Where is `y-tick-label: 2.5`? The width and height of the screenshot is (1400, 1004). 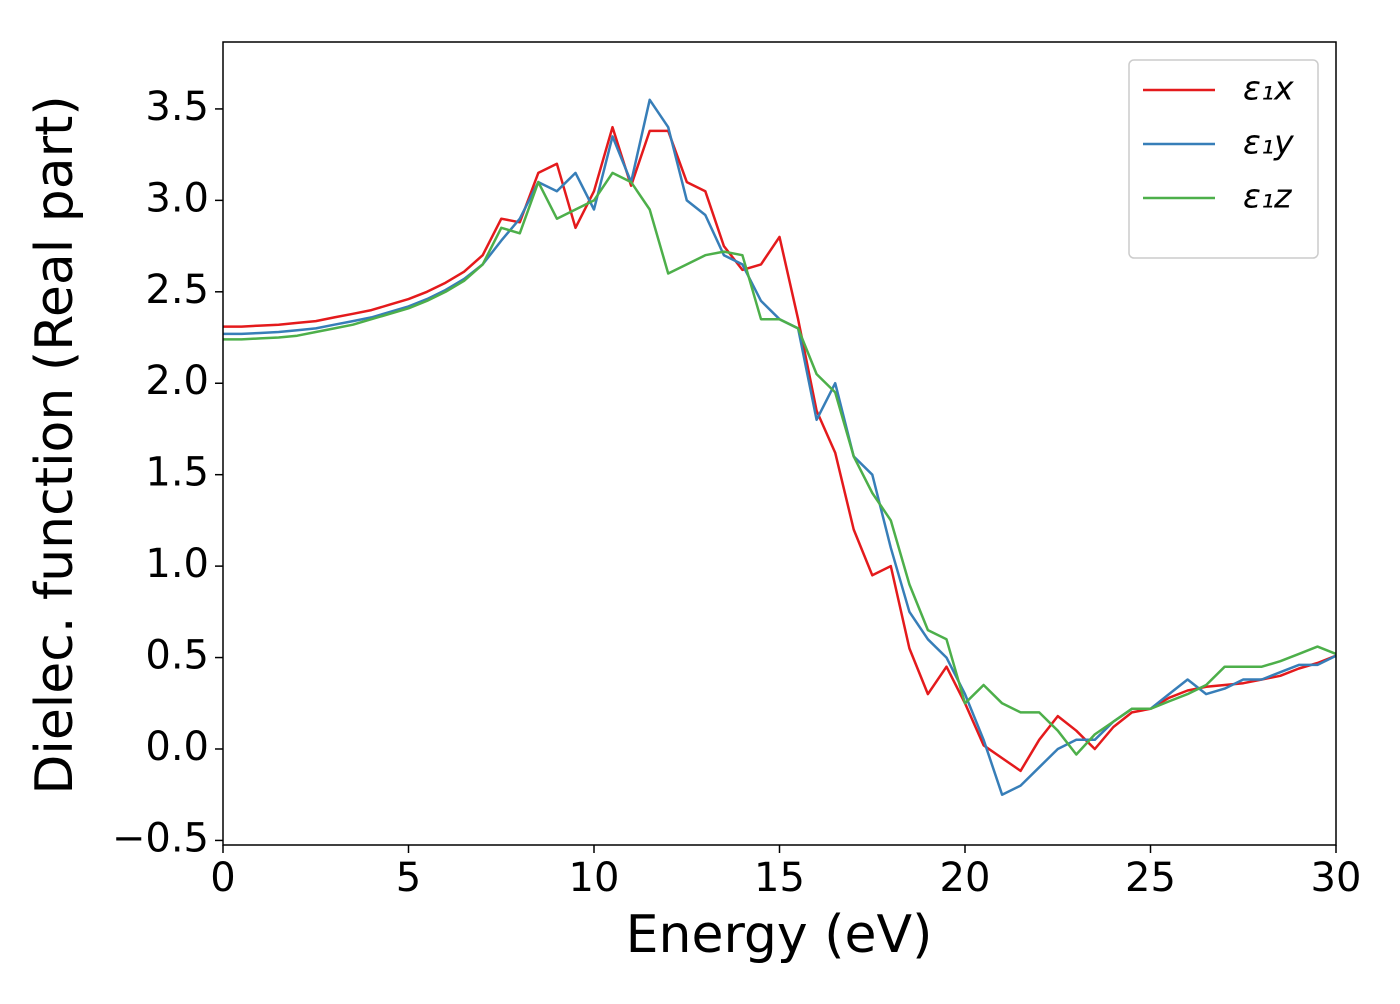
y-tick-label: 2.5 is located at coordinates (177, 290).